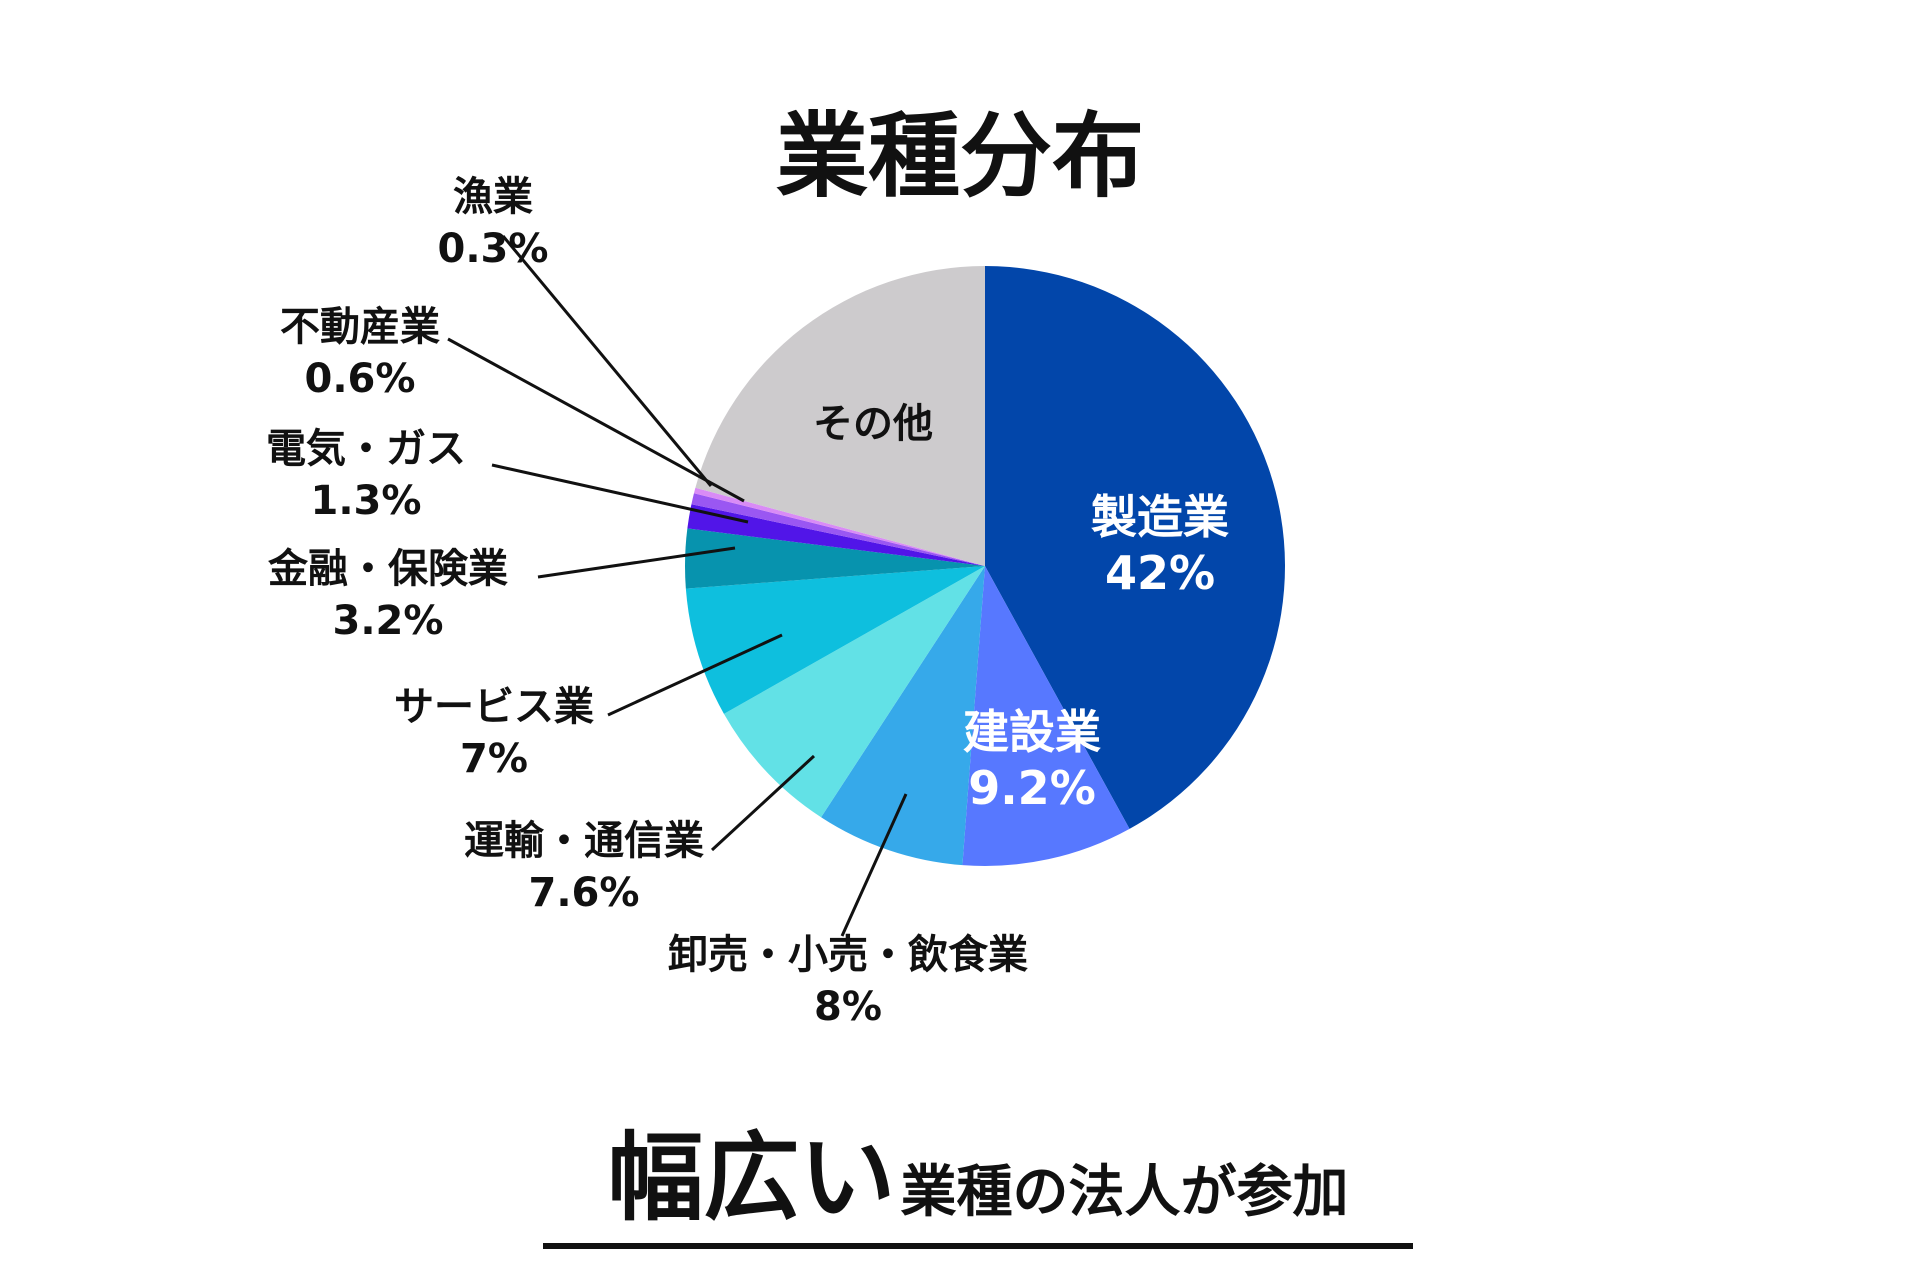  Describe the element at coordinates (584, 841) in the screenshot. I see `slice-label-4: 運輸・通信業` at that location.